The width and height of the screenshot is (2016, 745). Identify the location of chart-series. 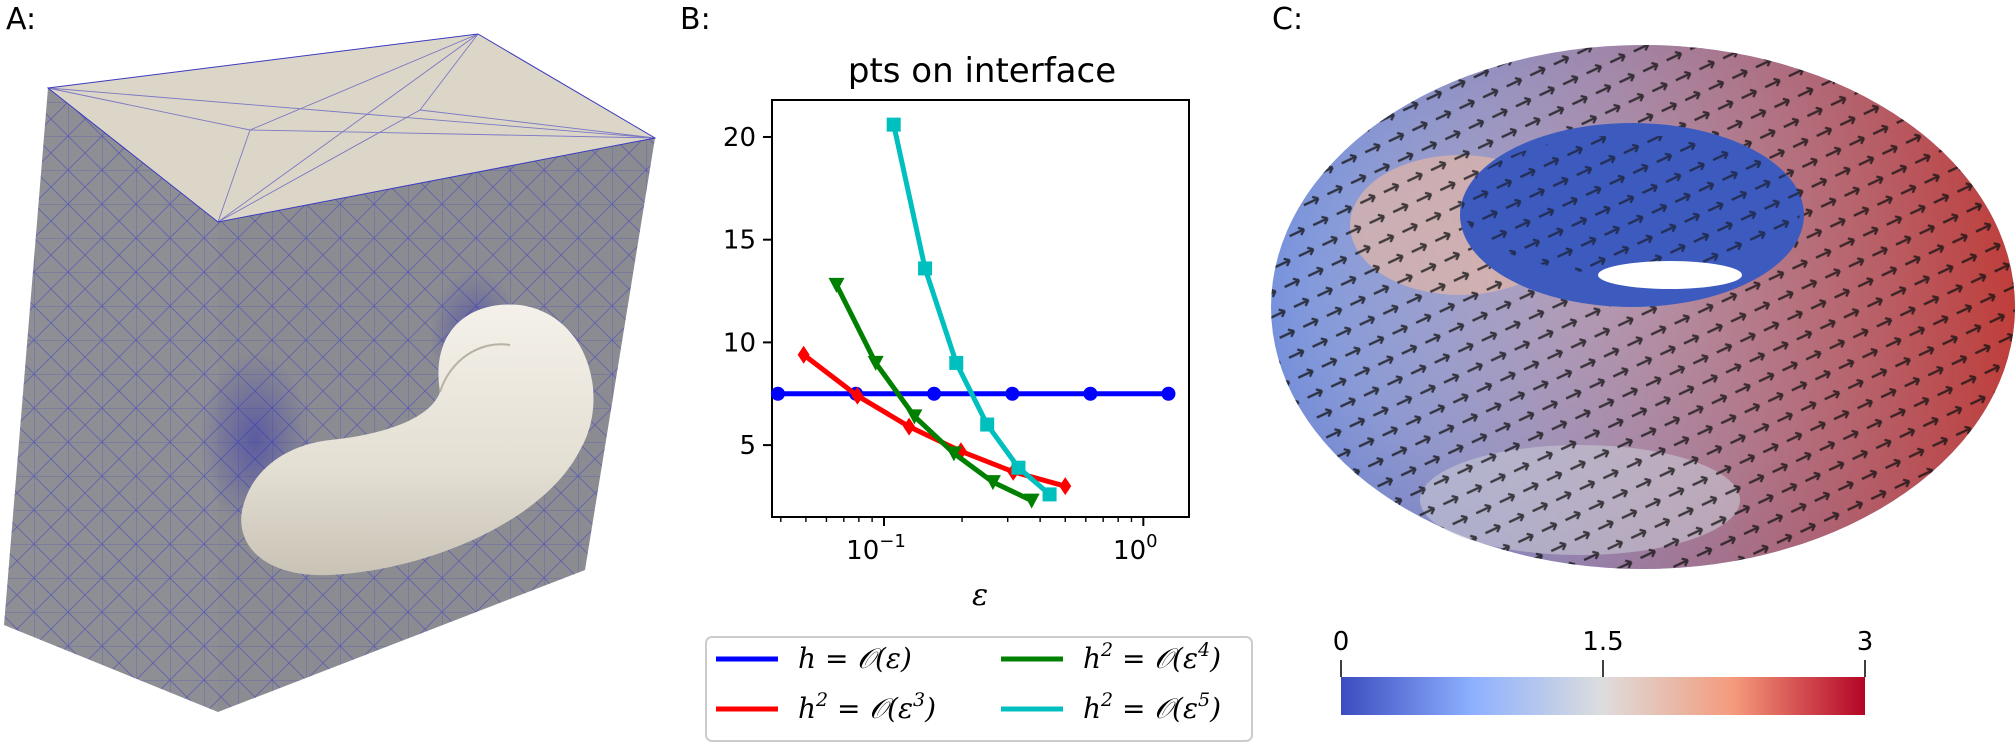
(973, 313).